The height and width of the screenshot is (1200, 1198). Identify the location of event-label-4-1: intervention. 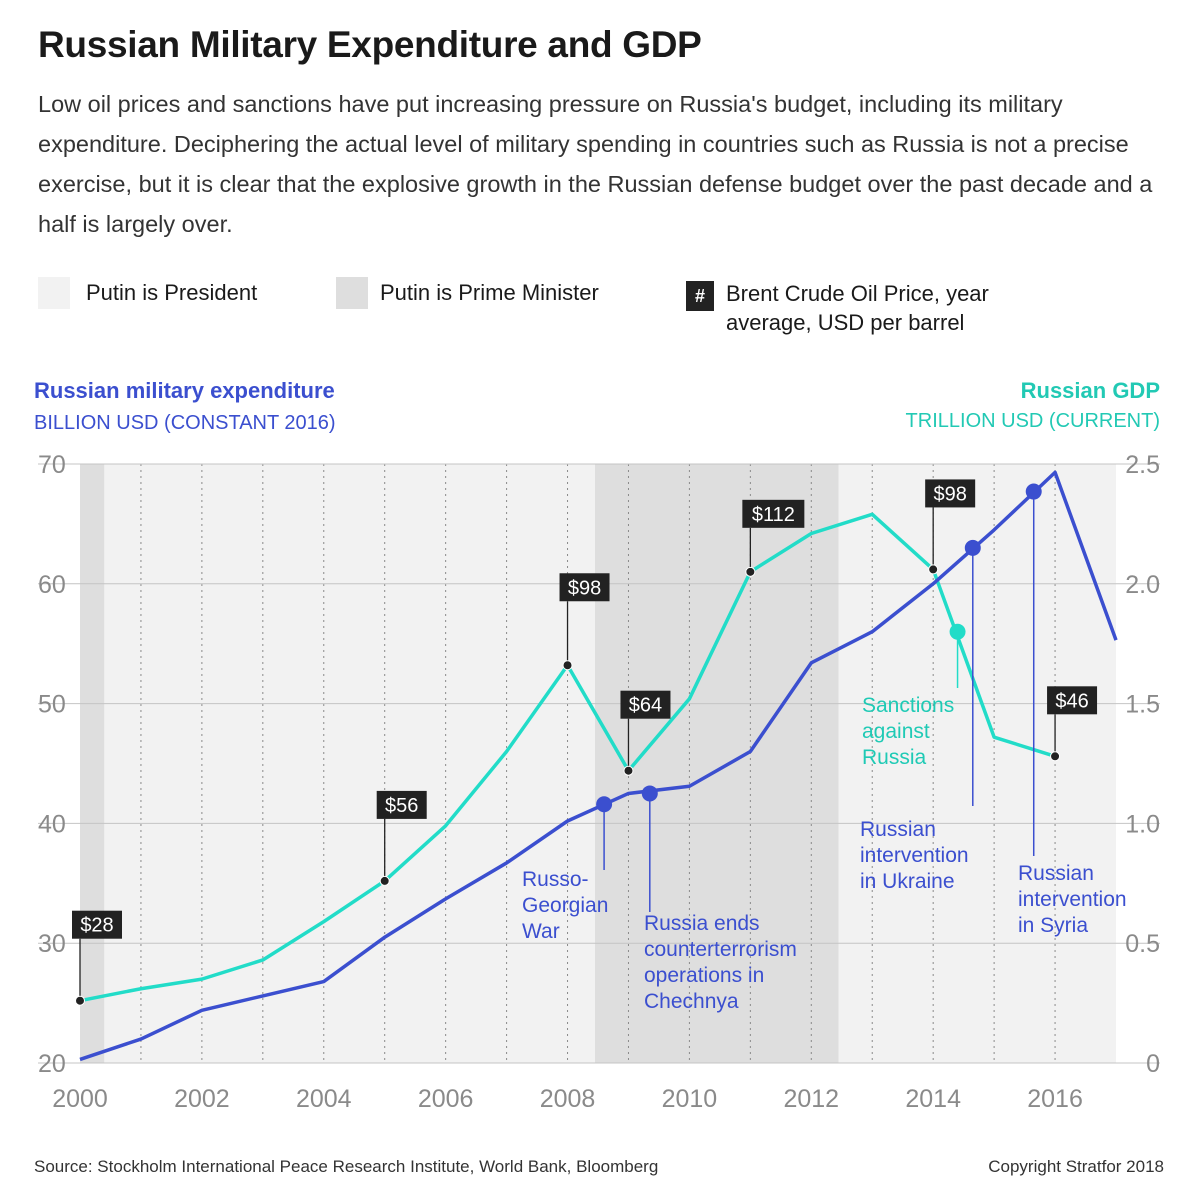
(1072, 899).